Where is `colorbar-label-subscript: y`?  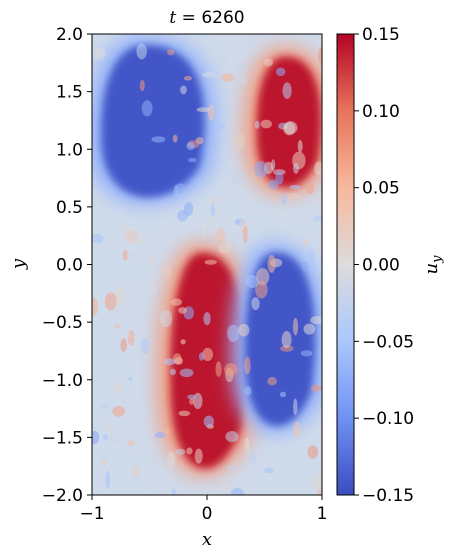
colorbar-label-subscript: y is located at coordinates (437, 259).